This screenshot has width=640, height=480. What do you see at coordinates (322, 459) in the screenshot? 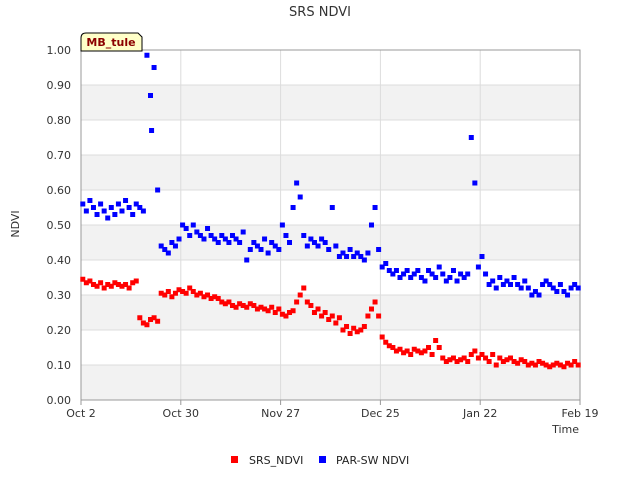
I see `legend-swatch-par` at bounding box center [322, 459].